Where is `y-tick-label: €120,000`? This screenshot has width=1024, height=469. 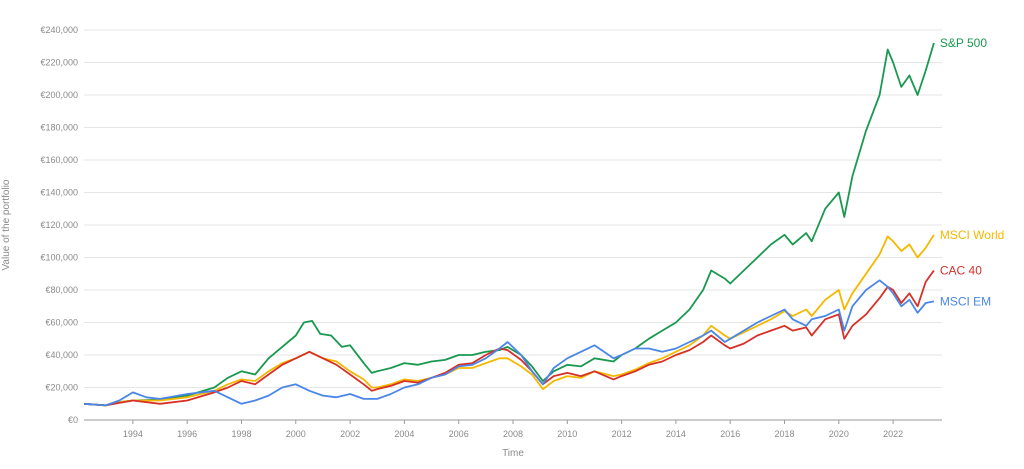 y-tick-label: €120,000 is located at coordinates (59, 225).